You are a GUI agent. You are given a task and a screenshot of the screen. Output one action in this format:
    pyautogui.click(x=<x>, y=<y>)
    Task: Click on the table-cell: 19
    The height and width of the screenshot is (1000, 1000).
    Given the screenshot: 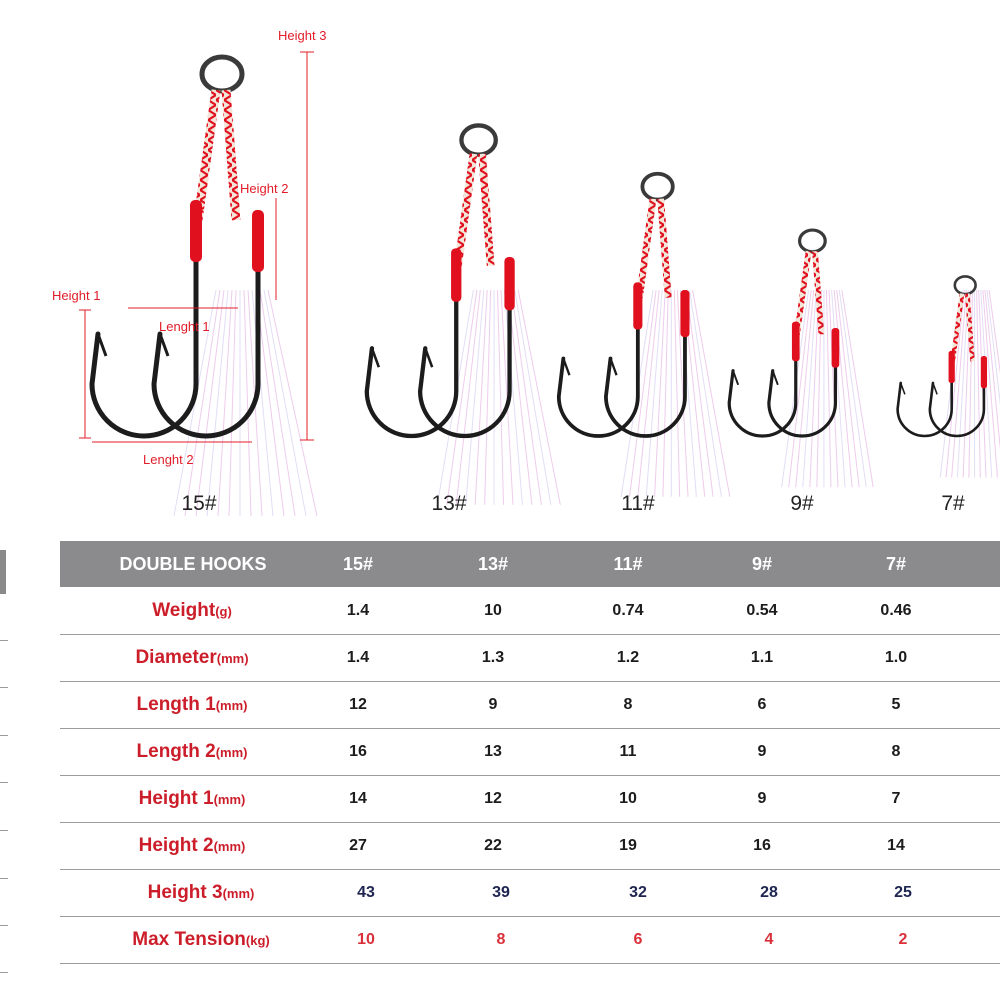 What is the action you would take?
    pyautogui.click(x=628, y=845)
    